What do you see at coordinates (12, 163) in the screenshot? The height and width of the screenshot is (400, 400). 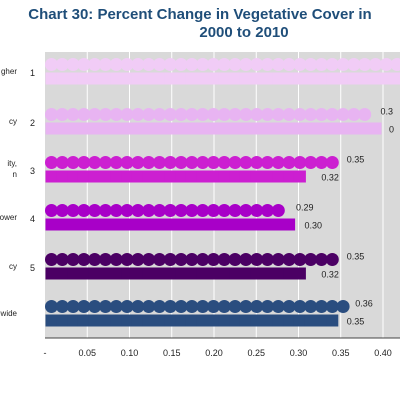 I see `category-label: ity,` at bounding box center [12, 163].